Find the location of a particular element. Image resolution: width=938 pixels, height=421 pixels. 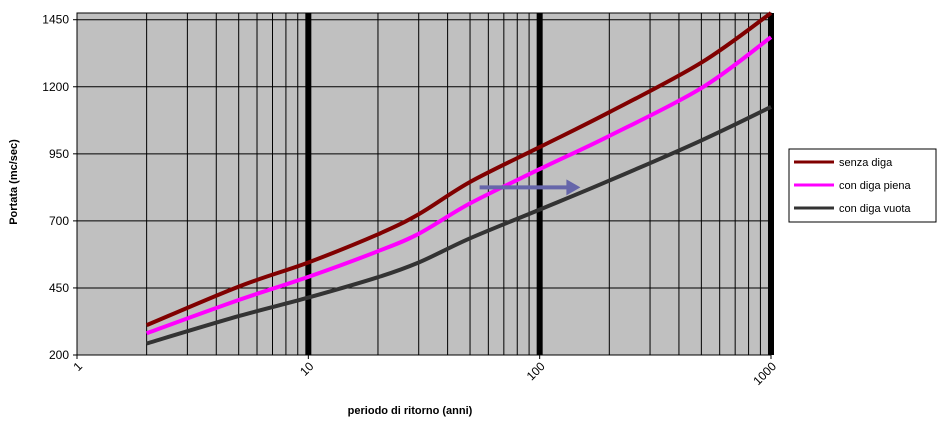

x-tick-label: 100 is located at coordinates (536, 371).